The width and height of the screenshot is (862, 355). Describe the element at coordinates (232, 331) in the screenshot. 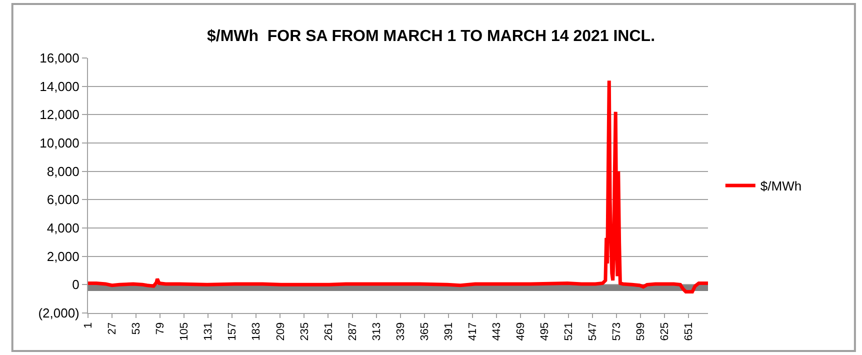

I see `x-tick-label: 157` at that location.